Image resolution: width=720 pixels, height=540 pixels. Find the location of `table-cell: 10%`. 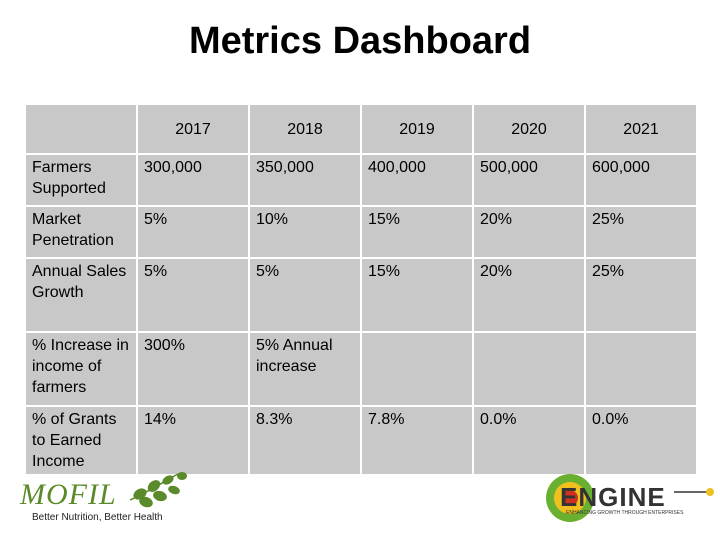

table-cell: 10% is located at coordinates (305, 232).